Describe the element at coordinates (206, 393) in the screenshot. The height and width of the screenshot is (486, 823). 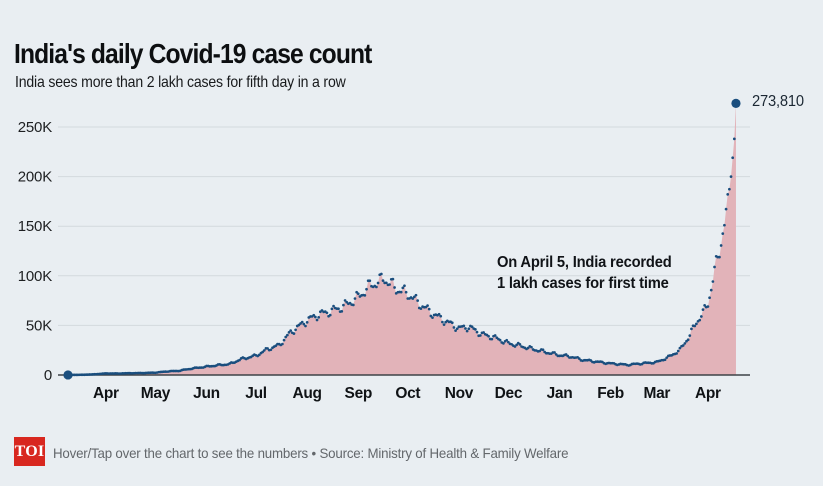
I see `x-axis-label: Jun` at that location.